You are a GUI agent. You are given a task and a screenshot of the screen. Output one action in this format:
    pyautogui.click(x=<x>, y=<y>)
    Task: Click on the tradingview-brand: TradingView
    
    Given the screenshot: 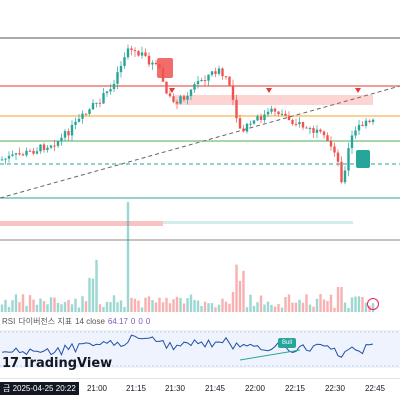 What is the action you would take?
    pyautogui.click(x=67, y=363)
    